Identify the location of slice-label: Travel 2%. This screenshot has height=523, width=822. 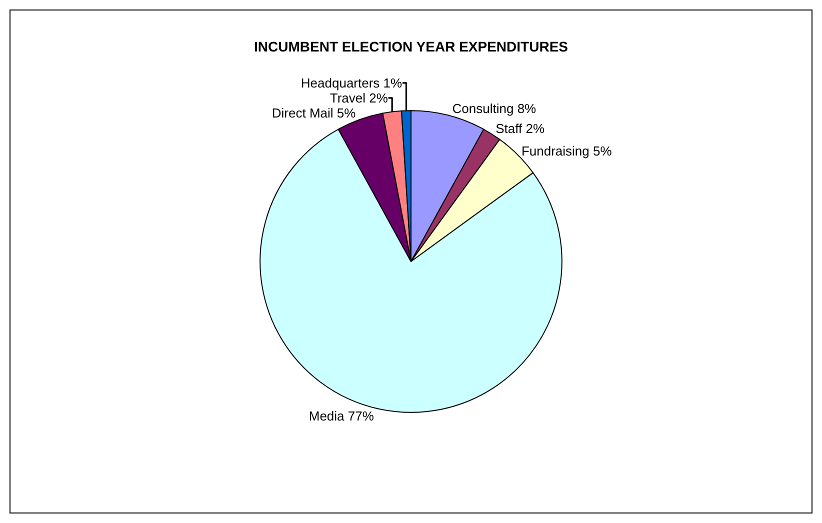
(359, 98).